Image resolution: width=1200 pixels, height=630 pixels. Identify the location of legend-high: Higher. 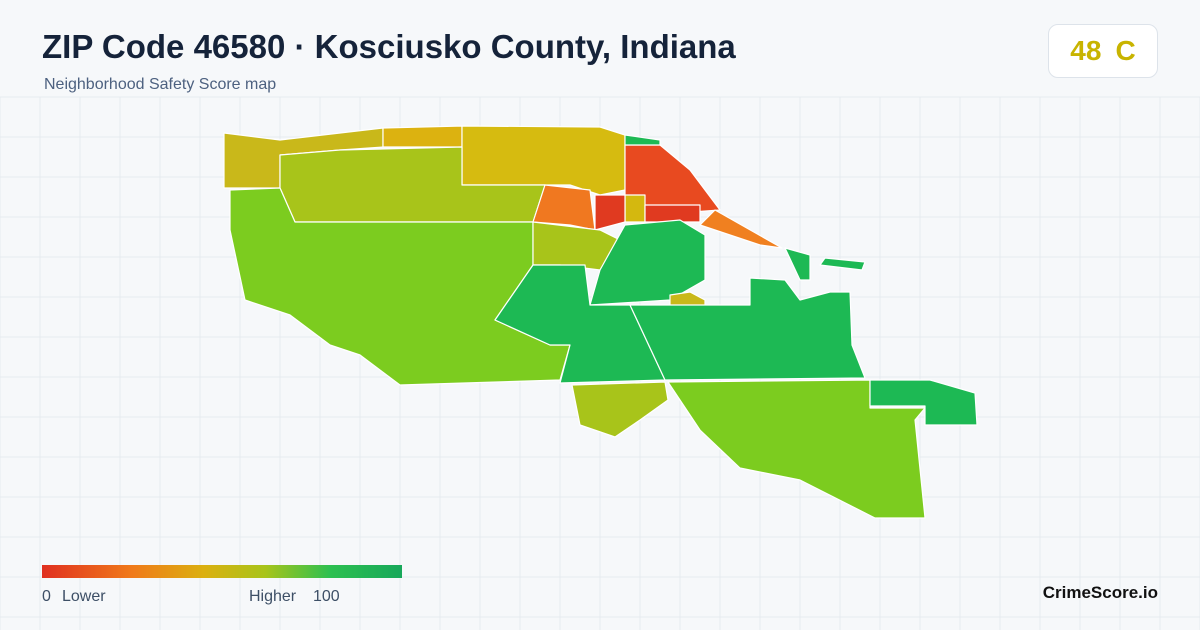
(273, 596).